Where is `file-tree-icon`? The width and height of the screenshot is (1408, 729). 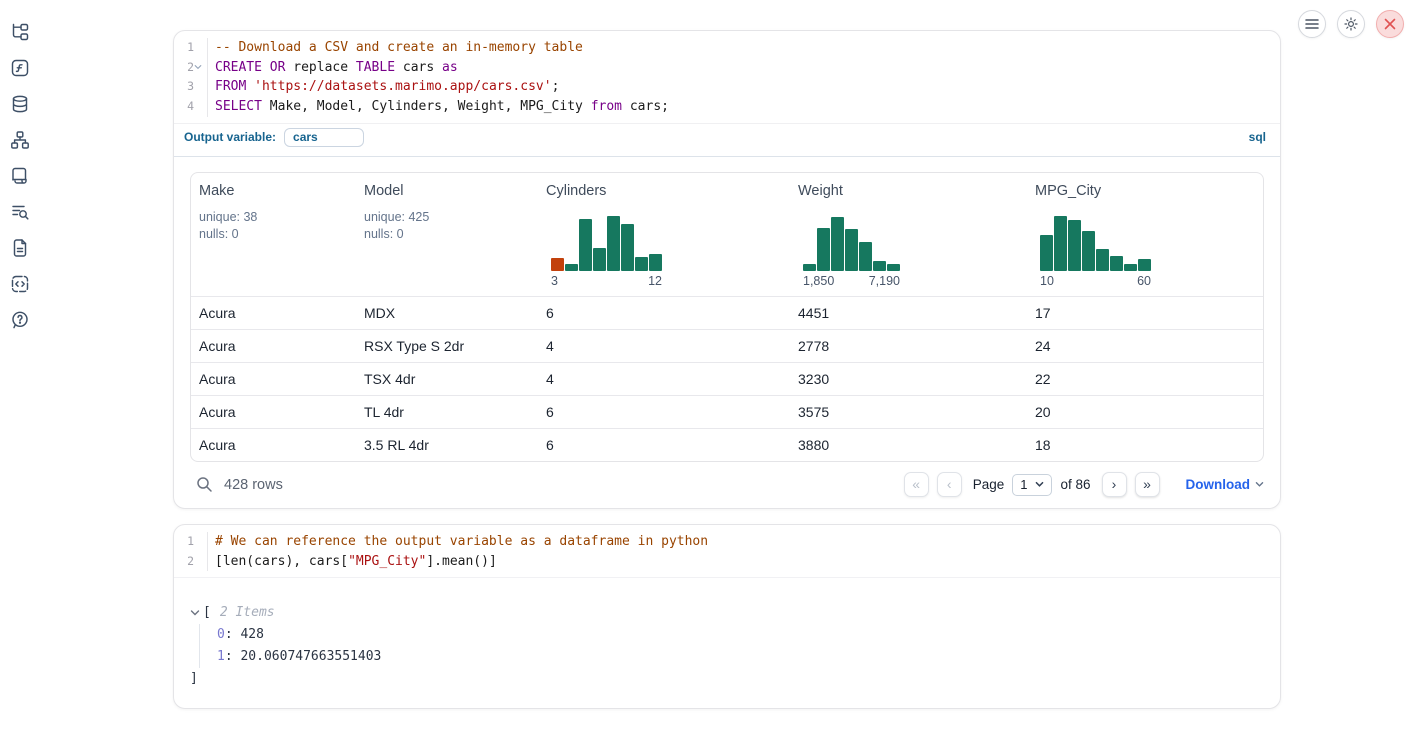 file-tree-icon is located at coordinates (20, 32).